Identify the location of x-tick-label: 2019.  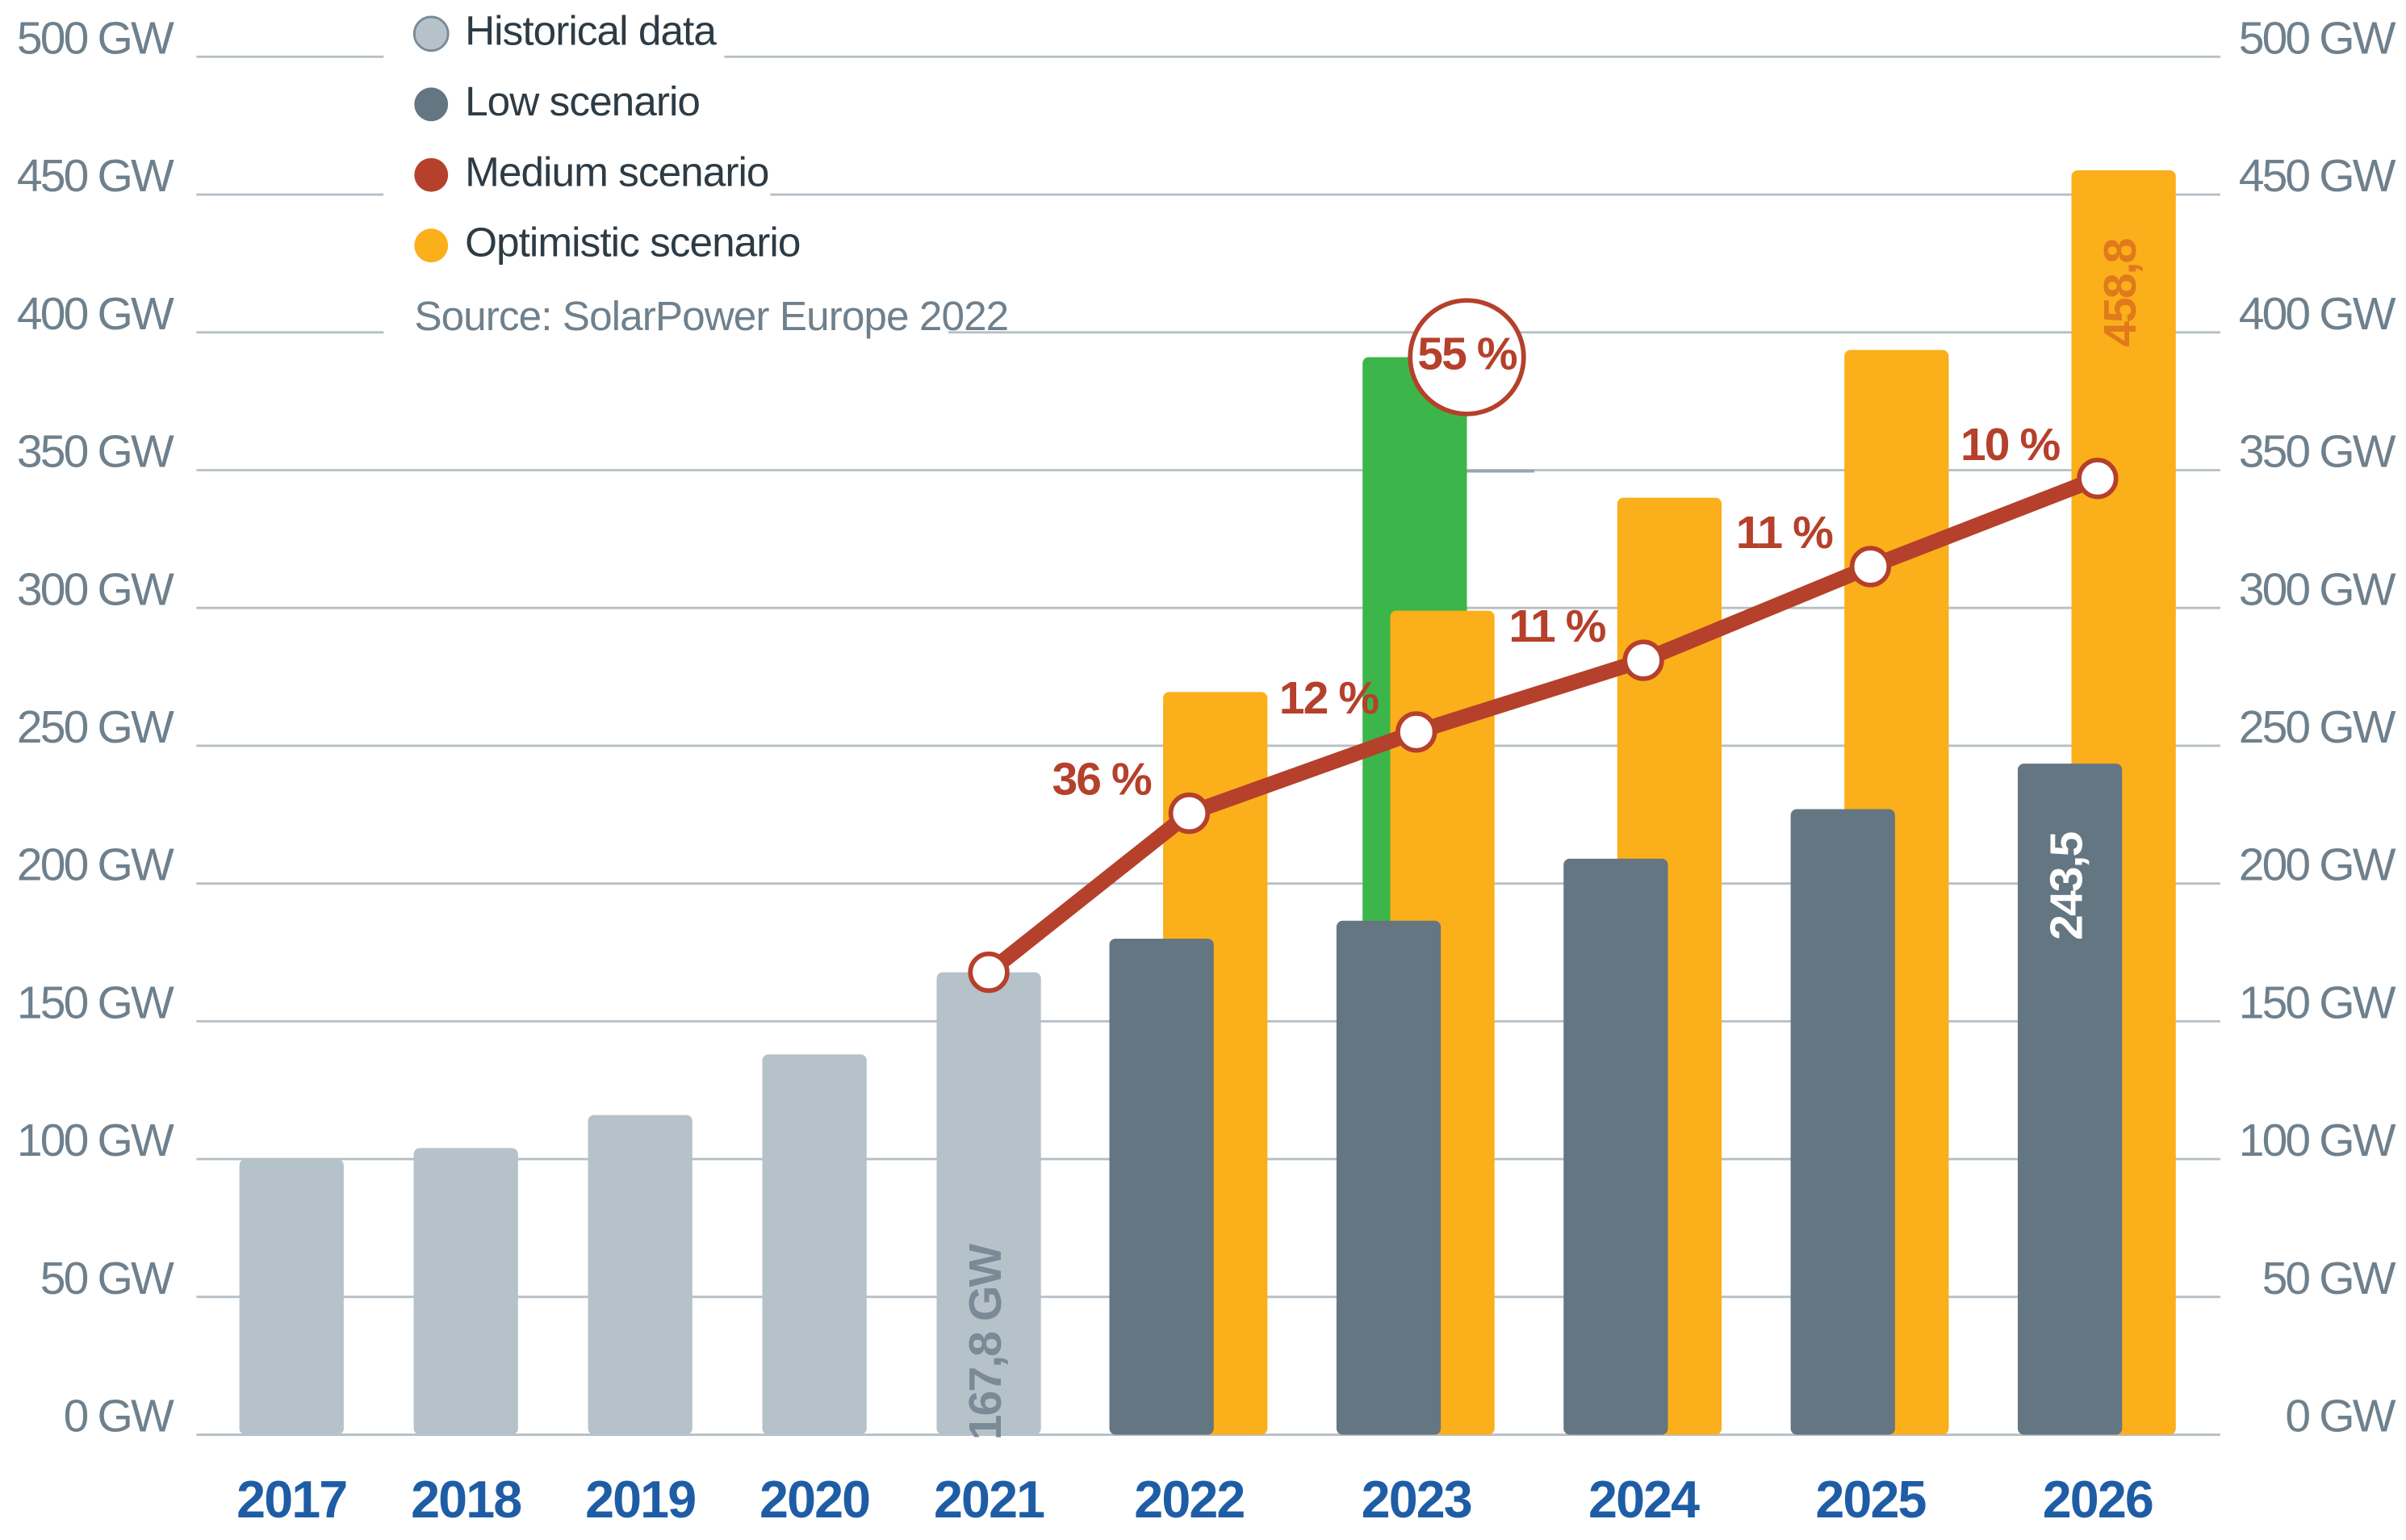
(640, 1499).